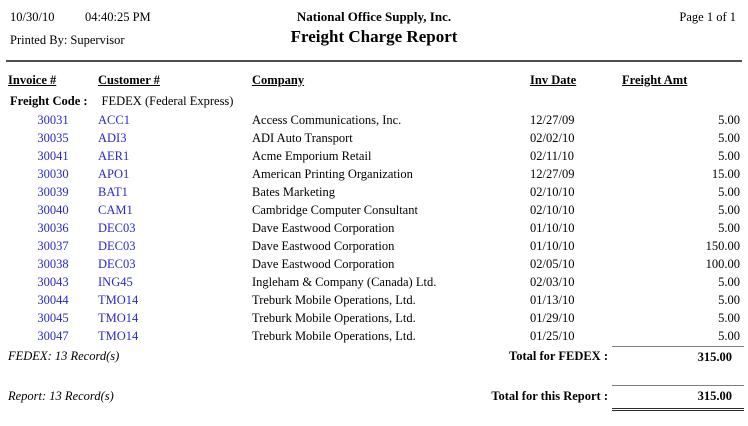 The width and height of the screenshot is (748, 426). What do you see at coordinates (53, 317) in the screenshot?
I see `invoice-link: 30045` at bounding box center [53, 317].